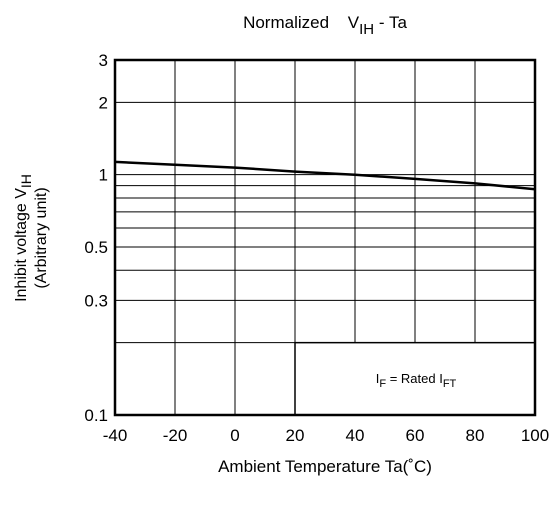 Image resolution: width=560 pixels, height=505 pixels. I want to click on x-tick-label: 100, so click(535, 435).